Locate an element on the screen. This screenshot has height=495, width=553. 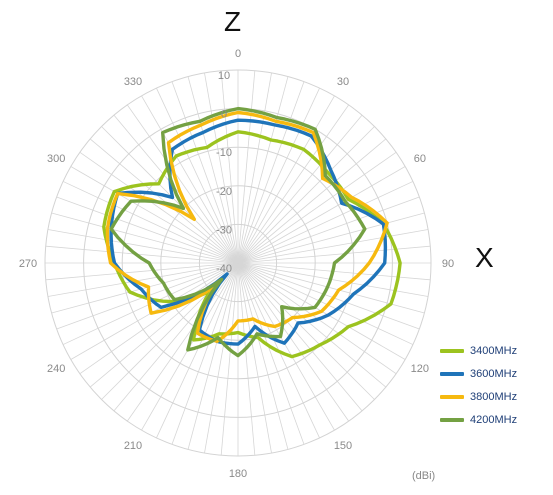
radial-tick-label: 10 is located at coordinates (224, 76).